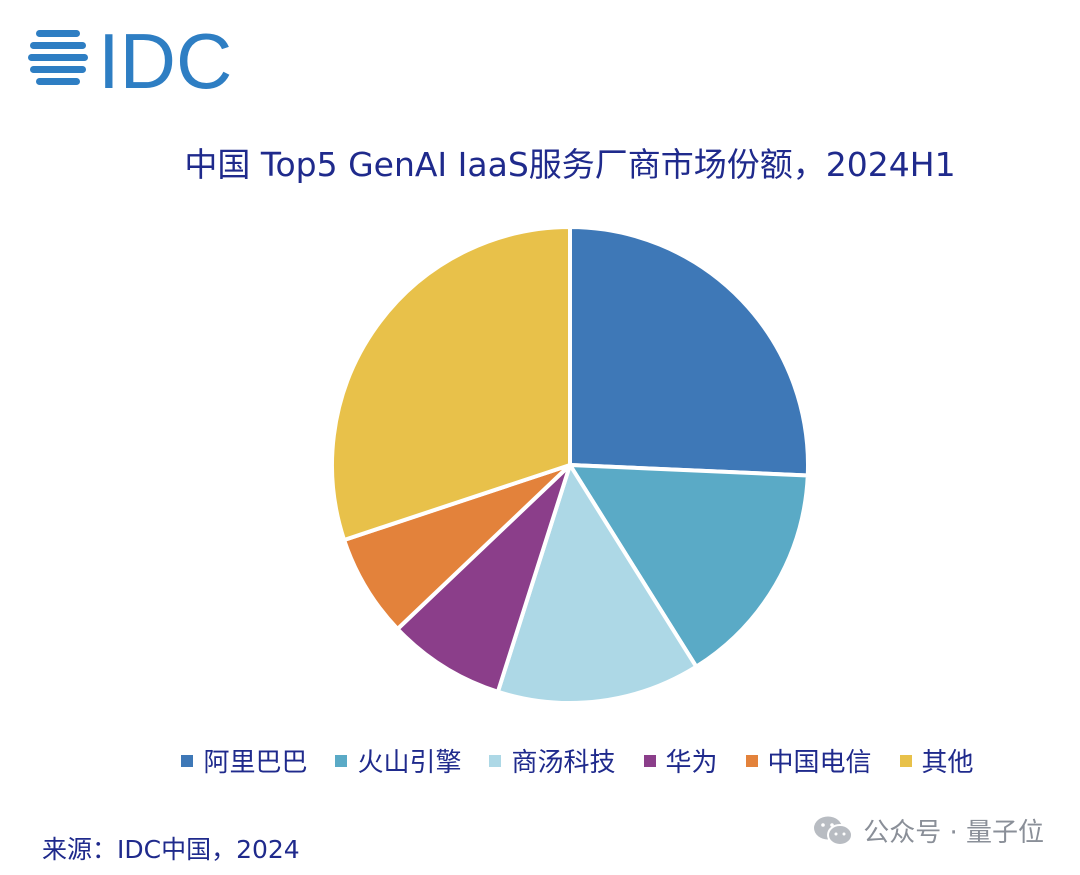 The height and width of the screenshot is (875, 1080). What do you see at coordinates (570, 164) in the screenshot?
I see `chart-title: 中国 Top5 GenAI IaaS服务厂商市场份额，2024H1` at bounding box center [570, 164].